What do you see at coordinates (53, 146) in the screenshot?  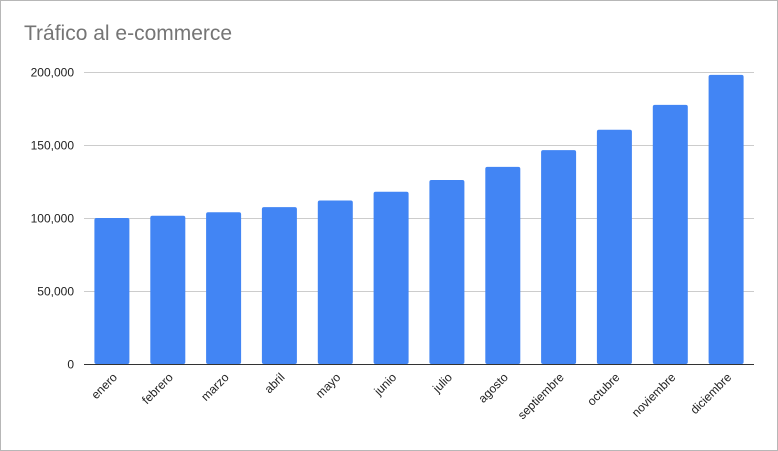 I see `y-tick-label: 150,000` at bounding box center [53, 146].